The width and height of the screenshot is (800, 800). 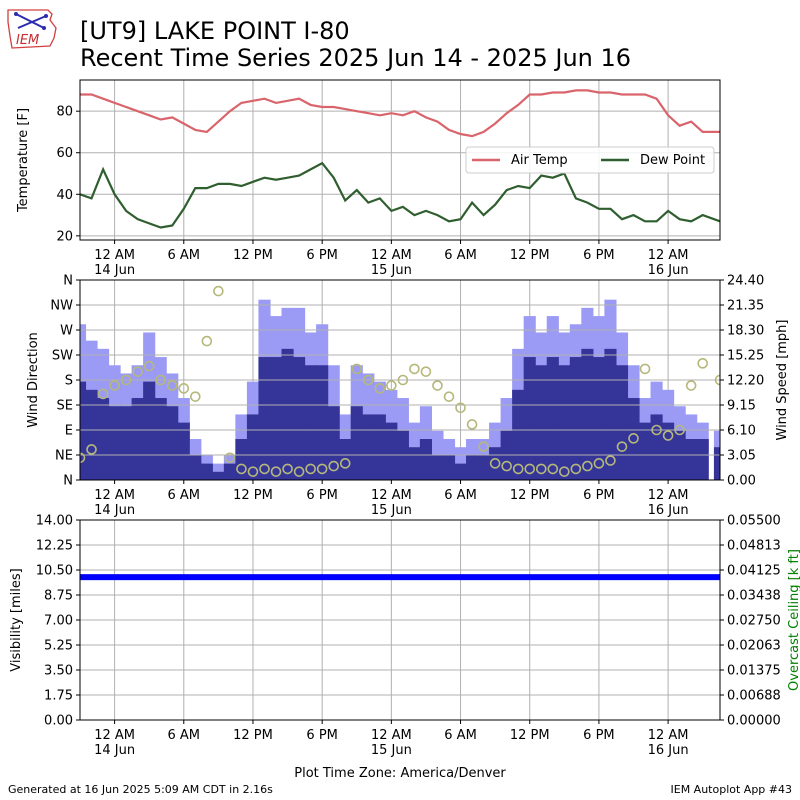 What do you see at coordinates (64, 153) in the screenshot?
I see `y-tick-label: 60` at bounding box center [64, 153].